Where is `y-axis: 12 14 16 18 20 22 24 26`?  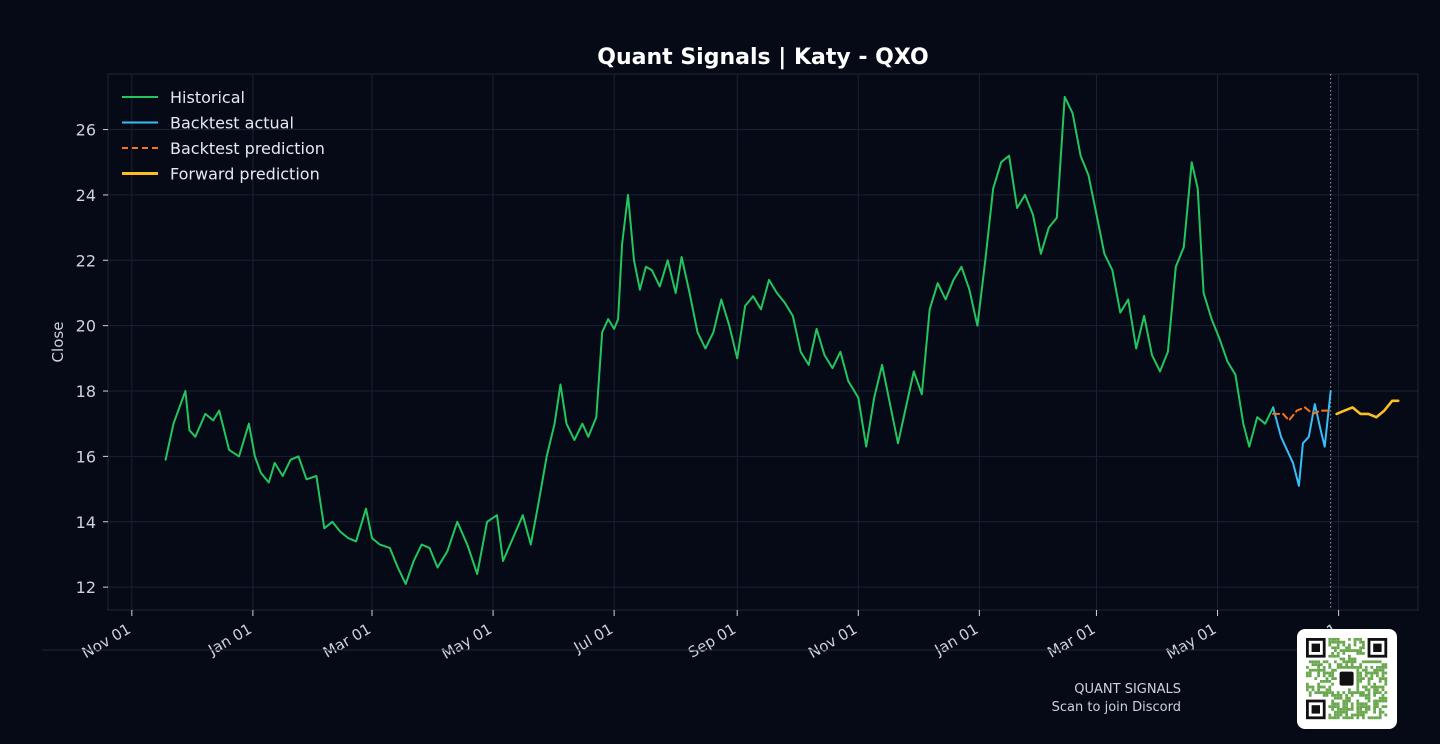 y-axis: 12 14 16 18 20 22 24 26 is located at coordinates (92, 359).